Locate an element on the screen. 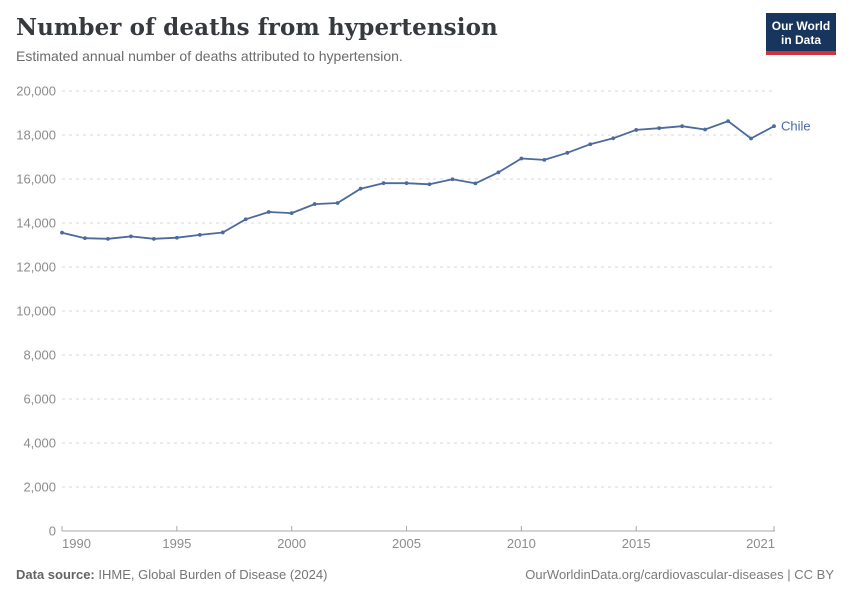 This screenshot has width=850, height=600. data-point-1990 is located at coordinates (62, 232).